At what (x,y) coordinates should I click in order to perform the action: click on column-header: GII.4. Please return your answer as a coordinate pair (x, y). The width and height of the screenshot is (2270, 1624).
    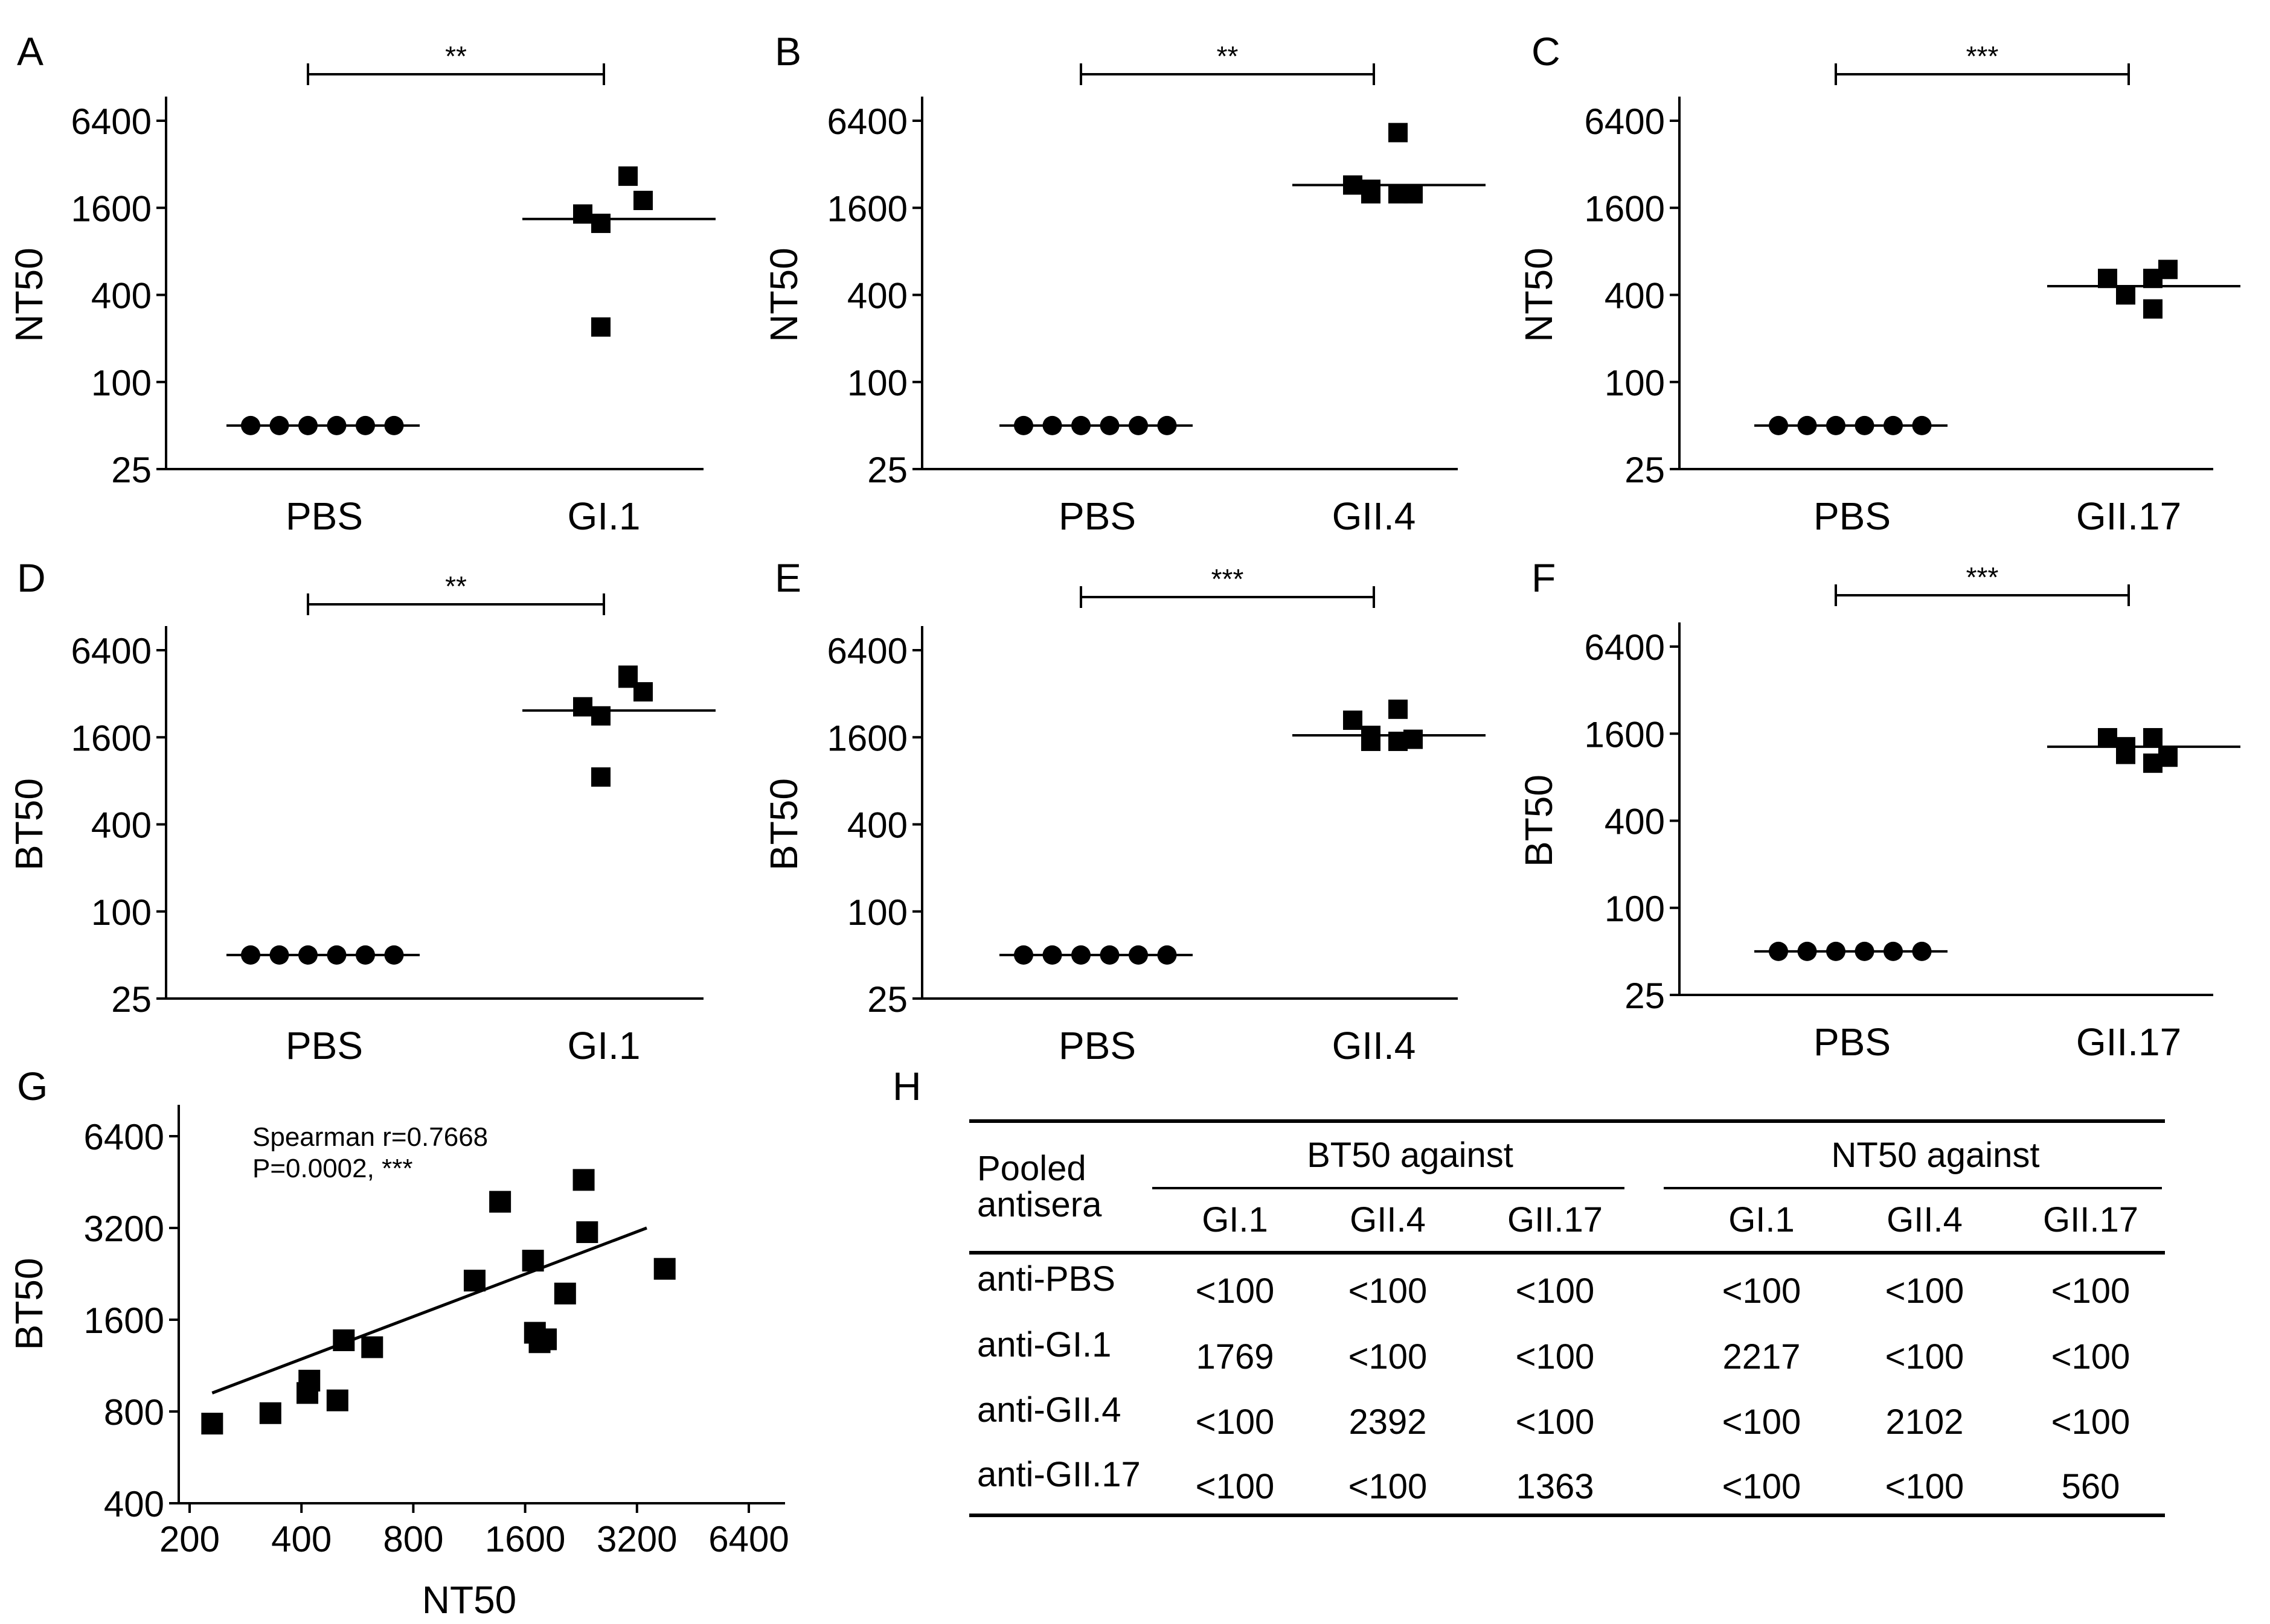
    Looking at the image, I should click on (1925, 1219).